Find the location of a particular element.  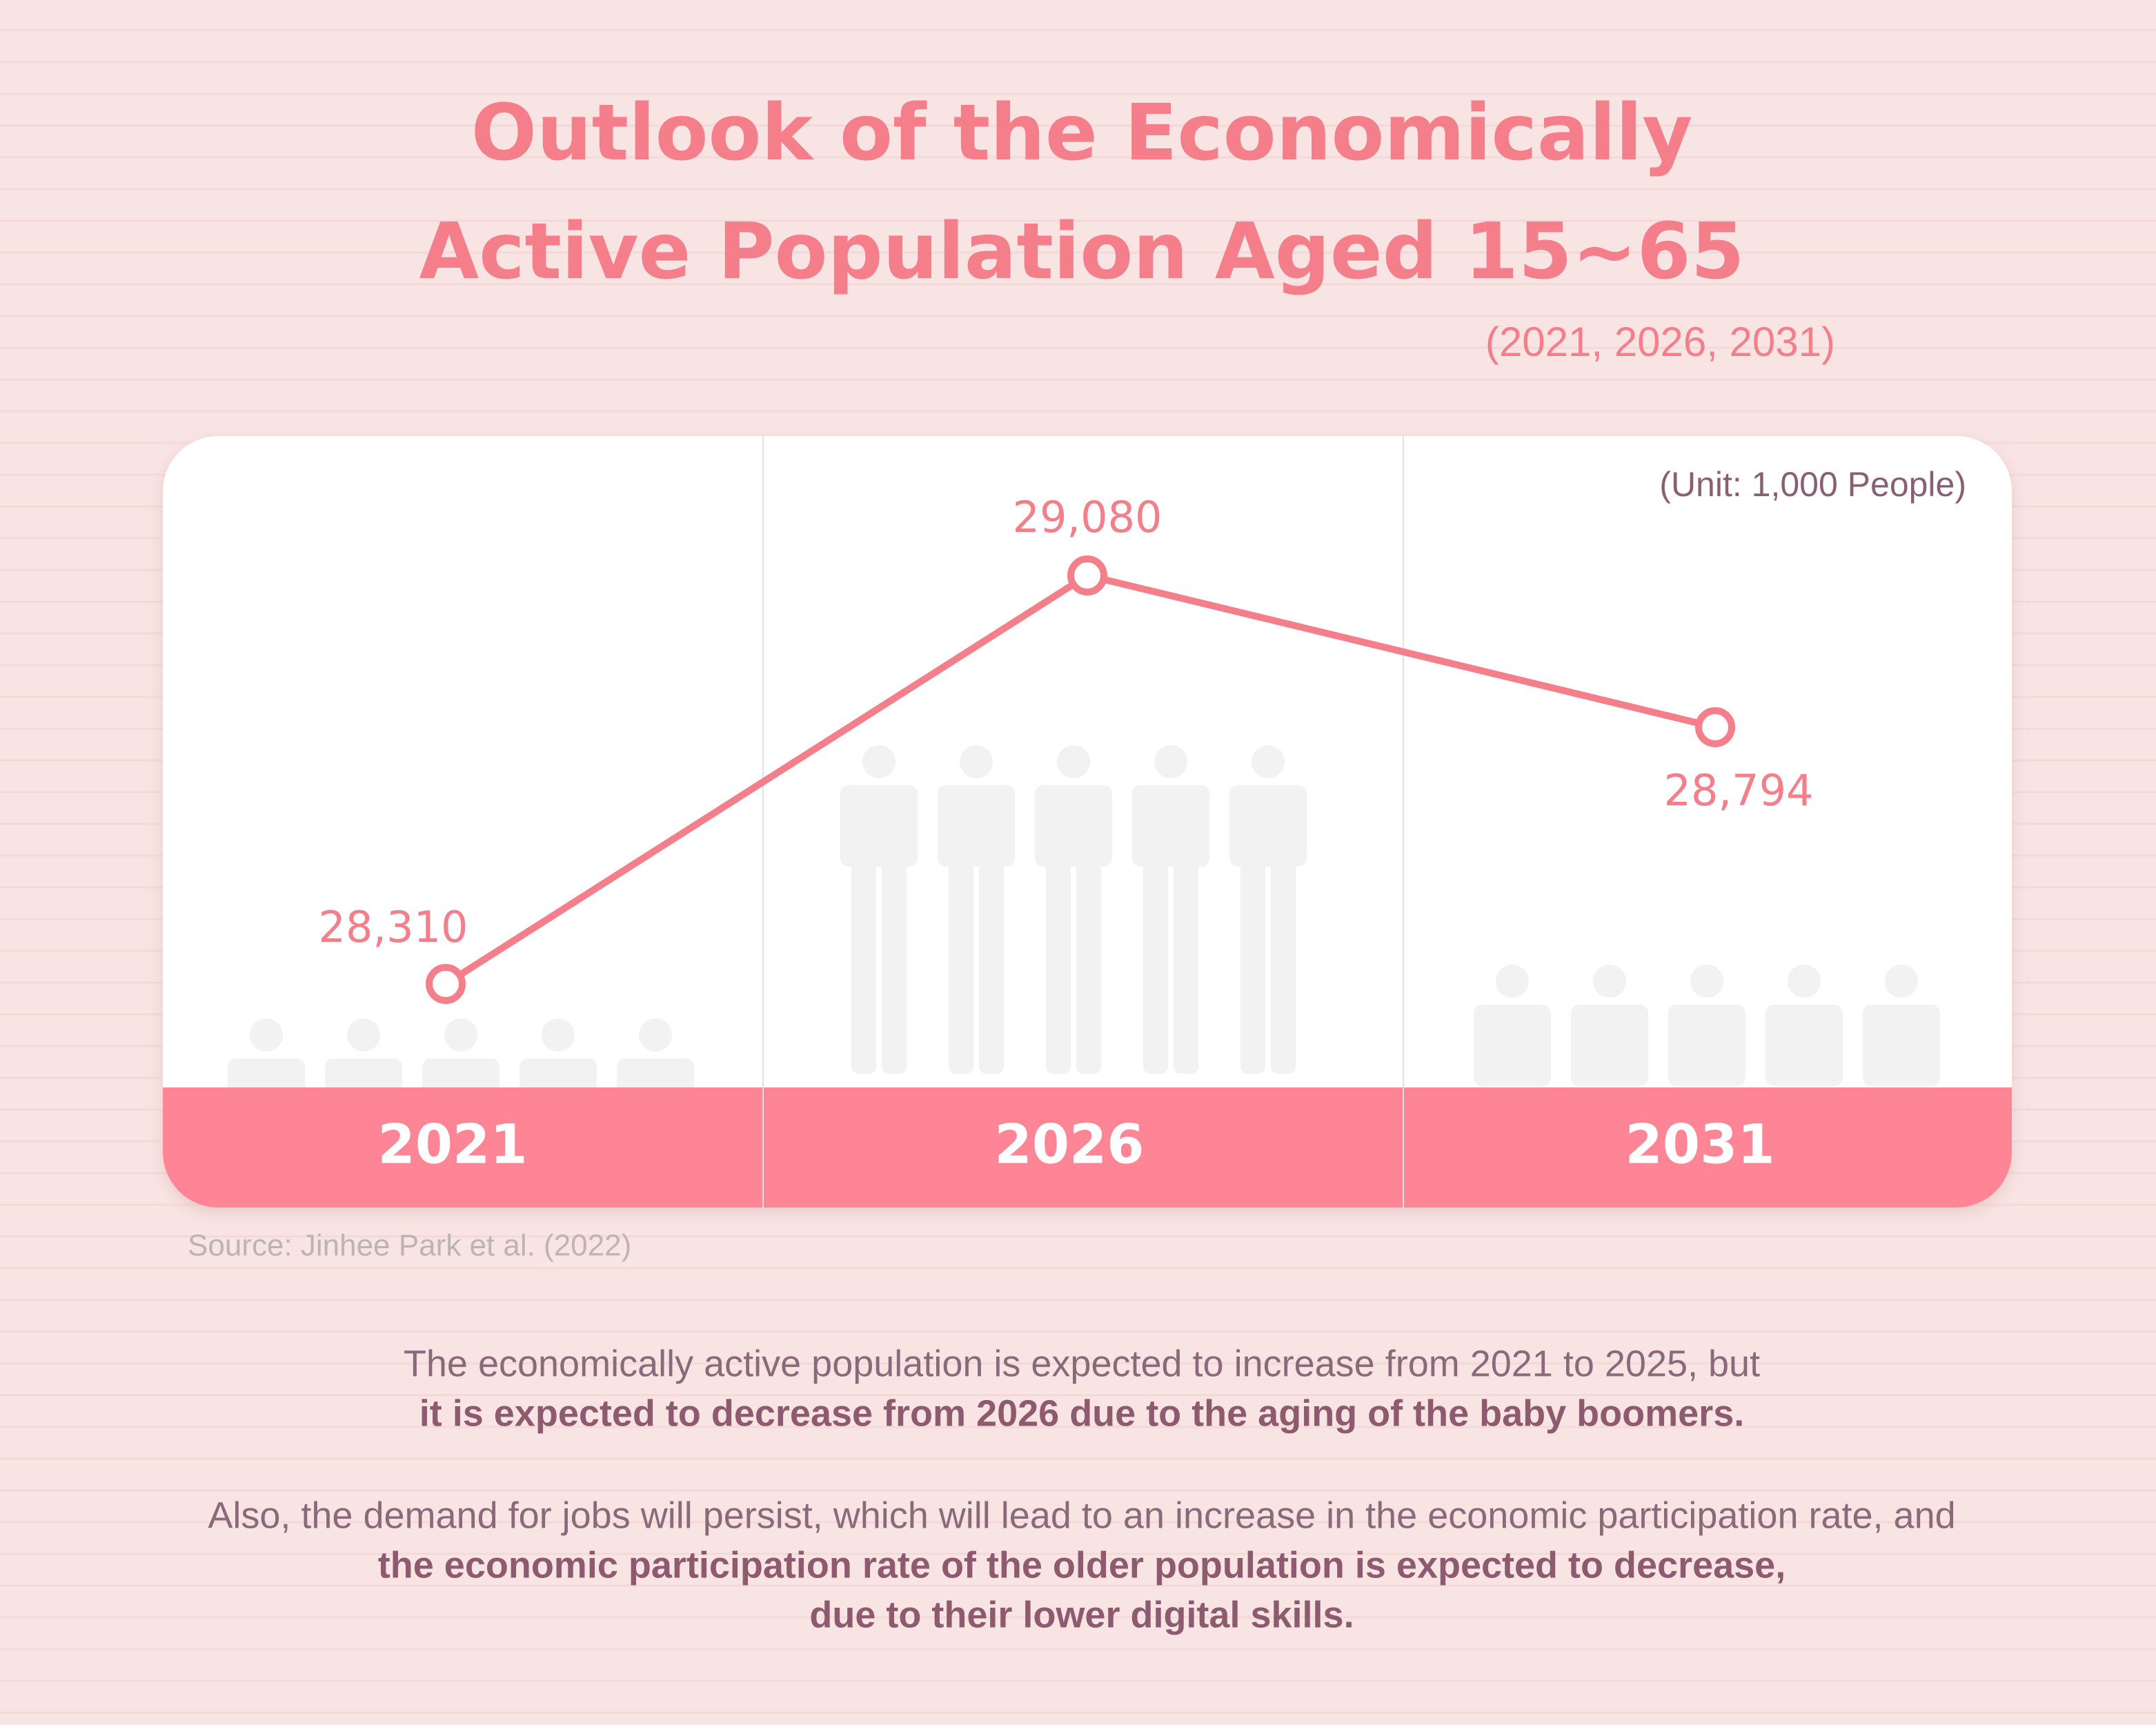

band is located at coordinates (1087, 1147).